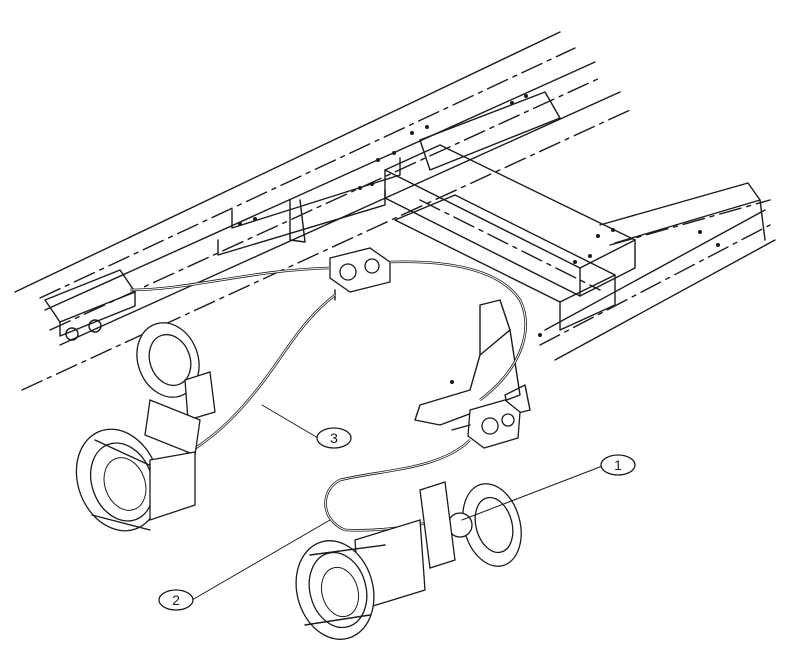 This screenshot has height=652, width=800. What do you see at coordinates (548, 487) in the screenshot?
I see `callout-1: 1` at bounding box center [548, 487].